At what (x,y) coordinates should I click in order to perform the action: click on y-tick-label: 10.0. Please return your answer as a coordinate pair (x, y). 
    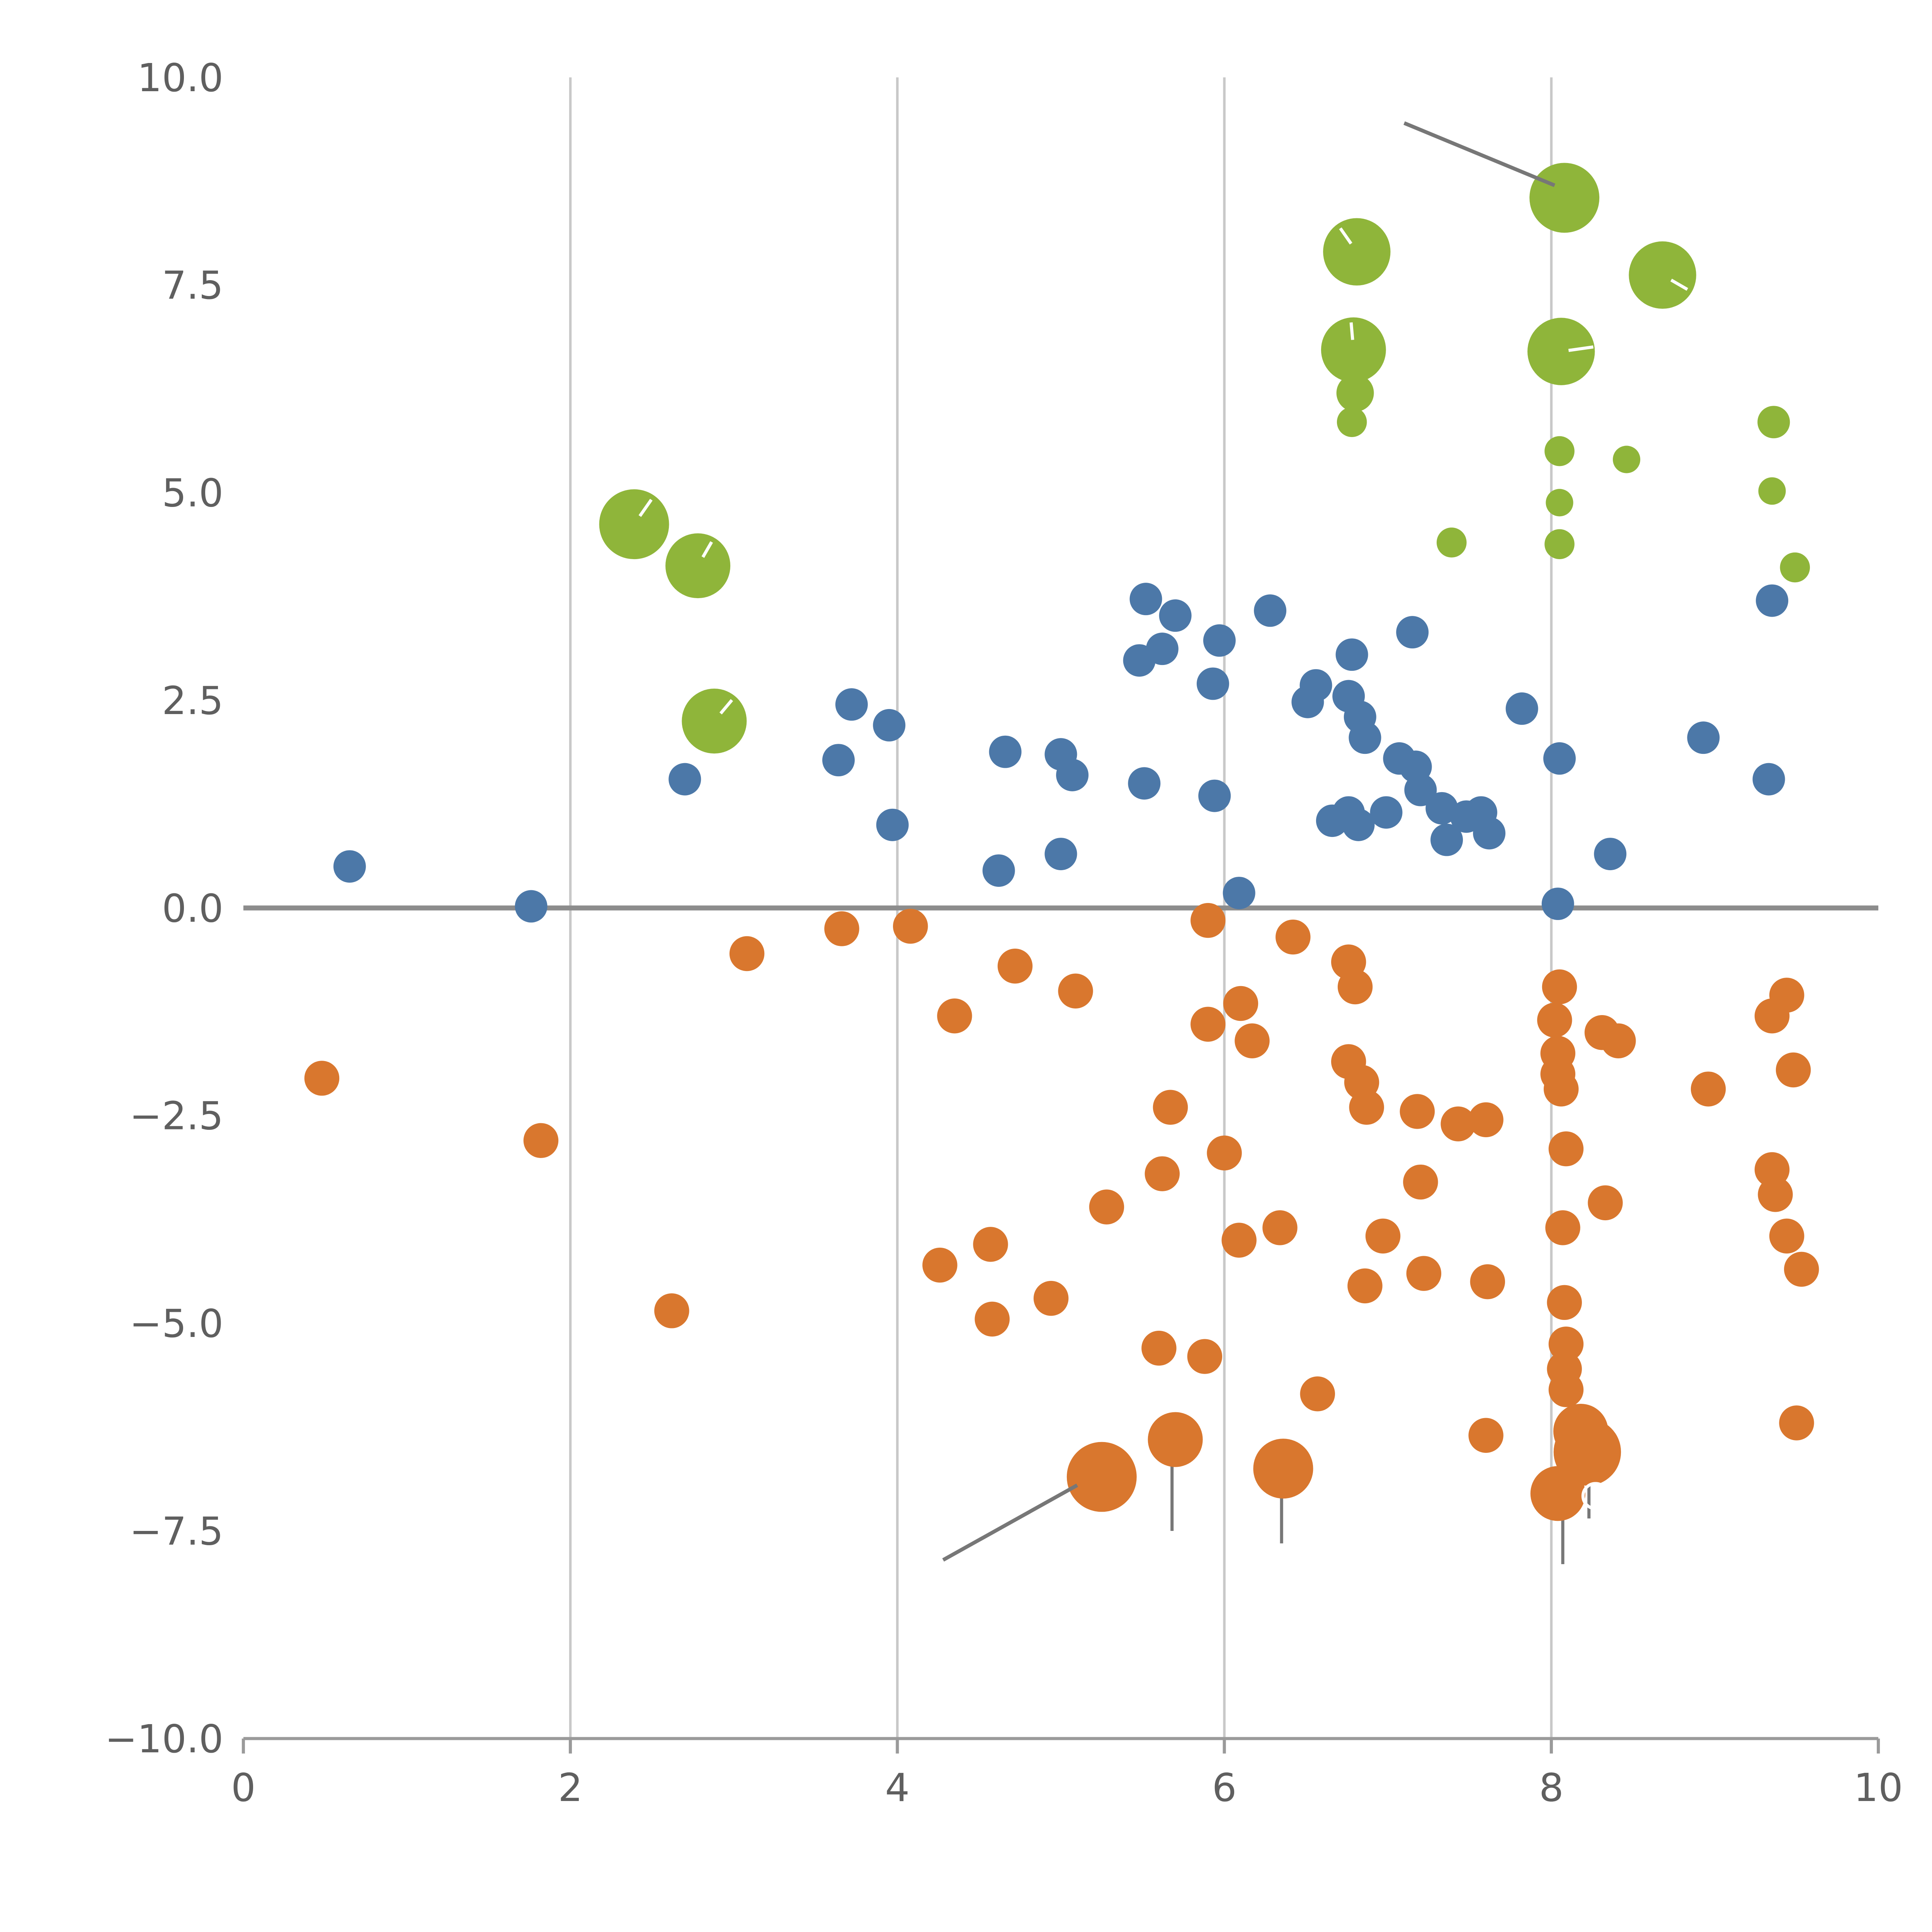
    Looking at the image, I should click on (180, 78).